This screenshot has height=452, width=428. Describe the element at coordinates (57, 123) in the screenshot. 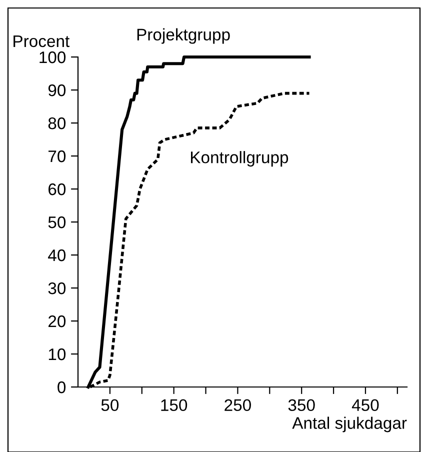

I see `y-tick-label: 80` at that location.